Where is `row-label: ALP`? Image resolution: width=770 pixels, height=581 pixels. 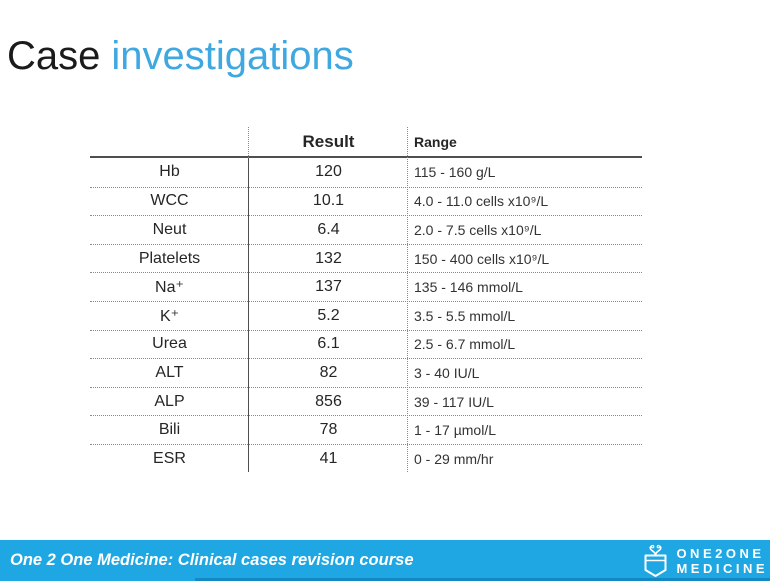 row-label: ALP is located at coordinates (169, 401).